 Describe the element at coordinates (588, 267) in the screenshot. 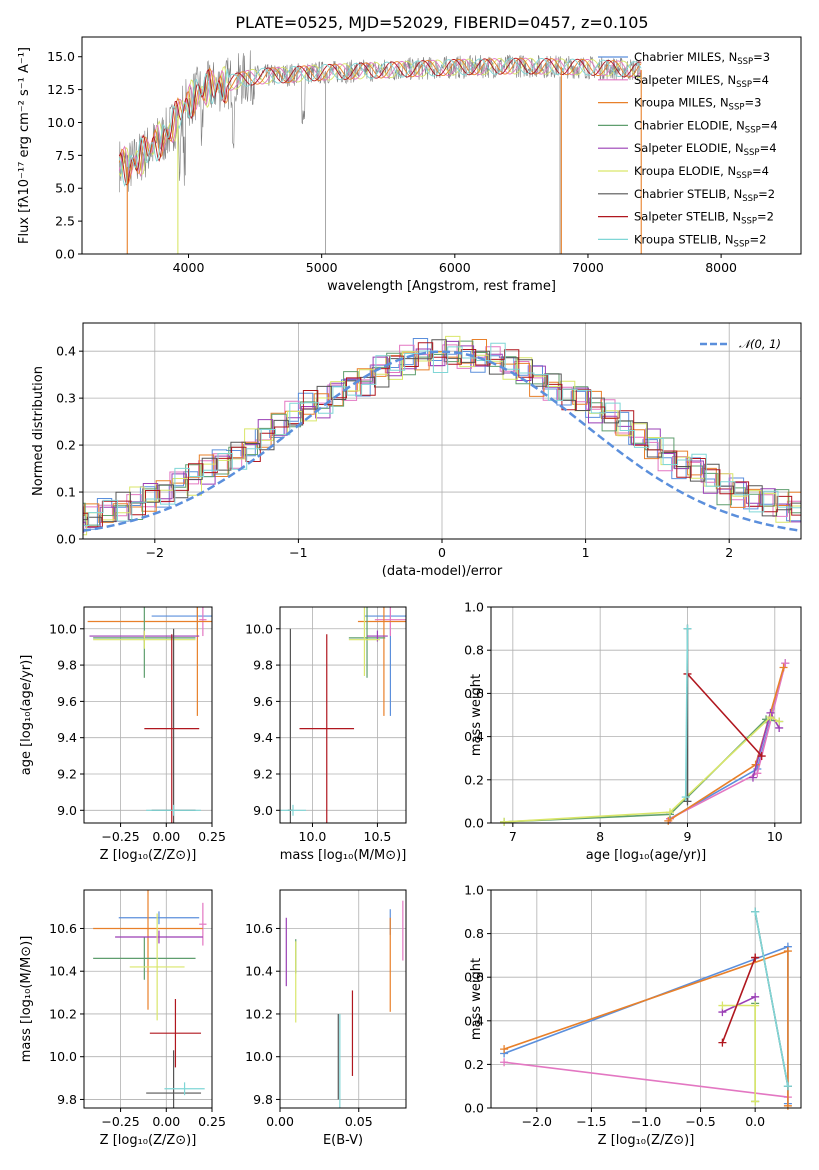

I see `x-tick-label: 7000` at that location.